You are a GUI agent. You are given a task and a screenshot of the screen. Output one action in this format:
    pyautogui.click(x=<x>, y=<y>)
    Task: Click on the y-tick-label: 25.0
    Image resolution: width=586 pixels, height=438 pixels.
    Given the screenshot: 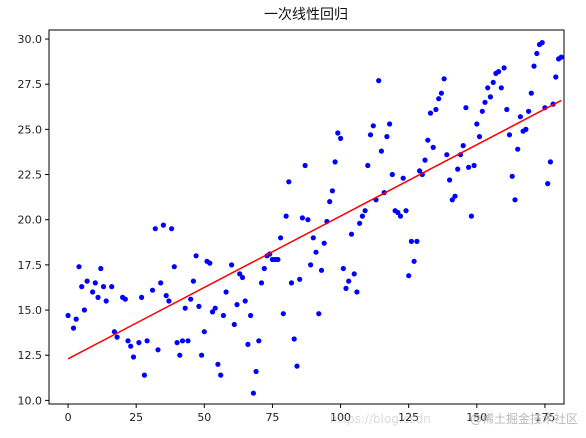 What is the action you would take?
    pyautogui.click(x=30, y=129)
    